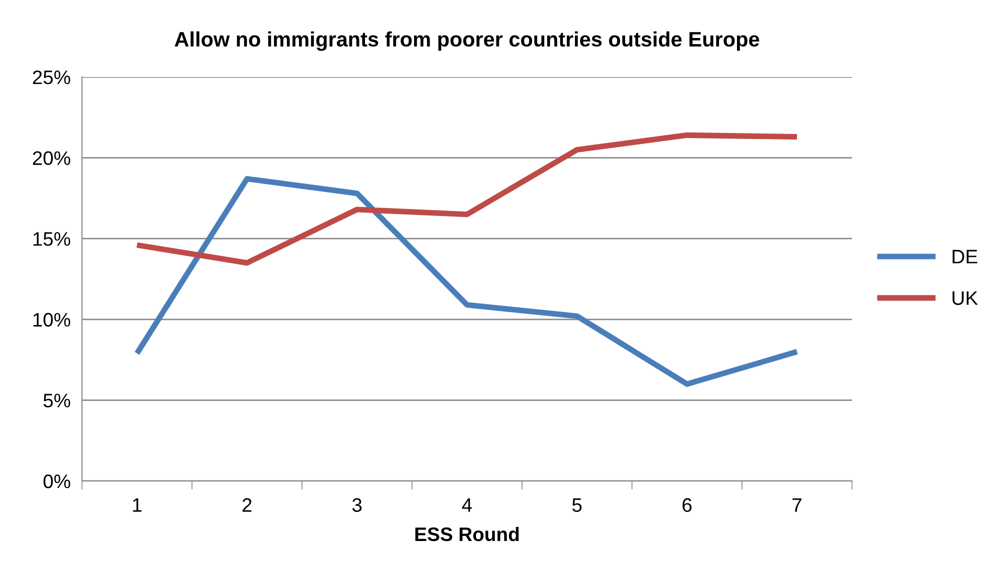  What do you see at coordinates (467, 41) in the screenshot?
I see `chart-title: Allow no immigrants from poorer countries outside Europe` at bounding box center [467, 41].